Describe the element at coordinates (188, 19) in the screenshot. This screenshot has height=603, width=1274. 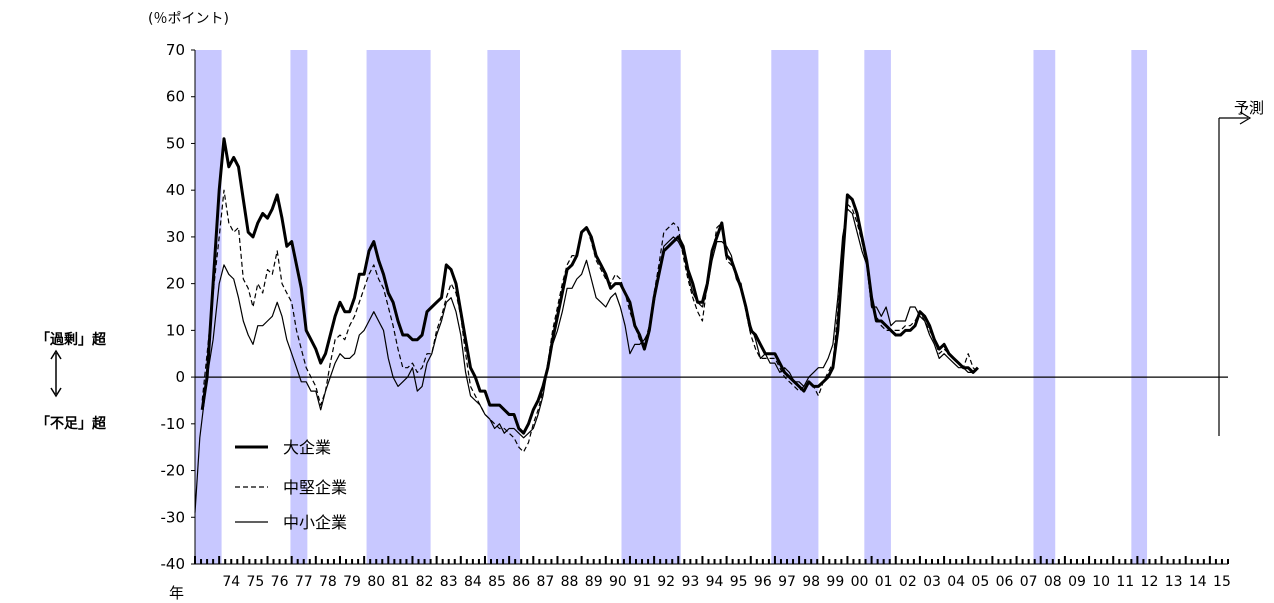
I see `y-unit-label: (％ポイント)` at that location.